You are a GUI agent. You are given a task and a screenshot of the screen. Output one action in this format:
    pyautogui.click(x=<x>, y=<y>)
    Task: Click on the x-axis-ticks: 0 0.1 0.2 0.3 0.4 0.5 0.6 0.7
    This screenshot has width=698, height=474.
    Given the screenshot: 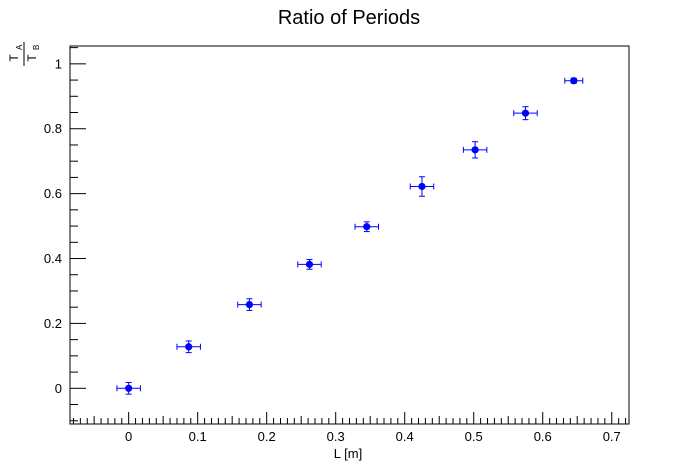 What is the action you would take?
    pyautogui.click(x=349, y=428)
    